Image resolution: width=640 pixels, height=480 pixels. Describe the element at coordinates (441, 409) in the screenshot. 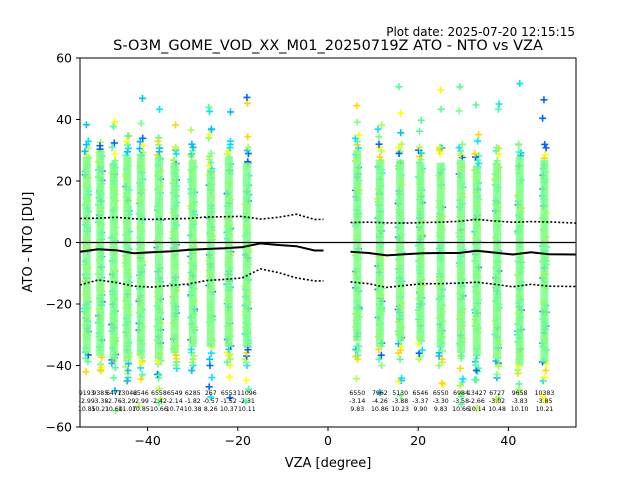

I see `bin-stat-label: 9.83` at that location.